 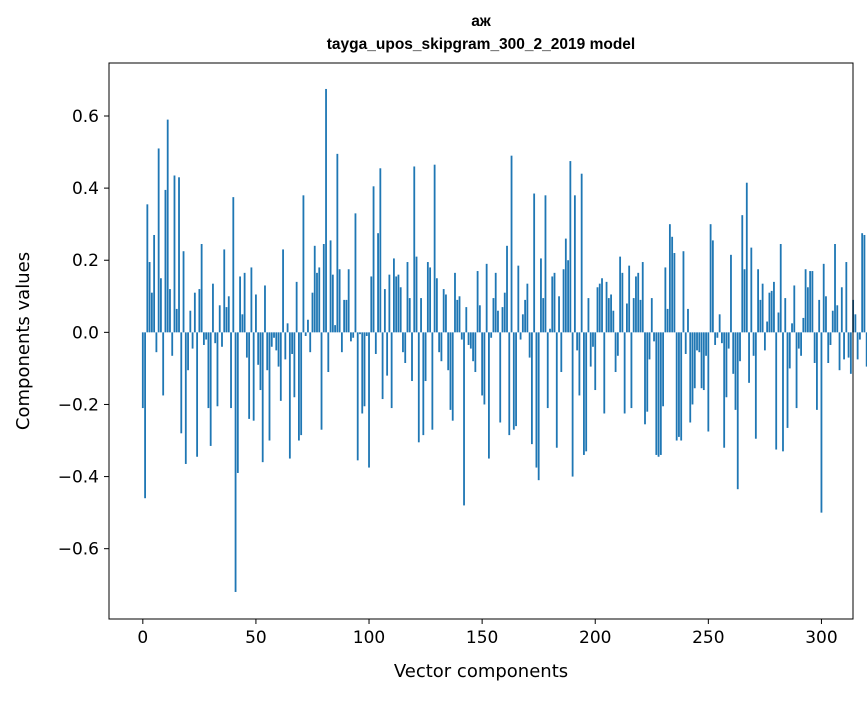 I want to click on y-tick-label-0.2: 0.2, so click(x=85, y=261).